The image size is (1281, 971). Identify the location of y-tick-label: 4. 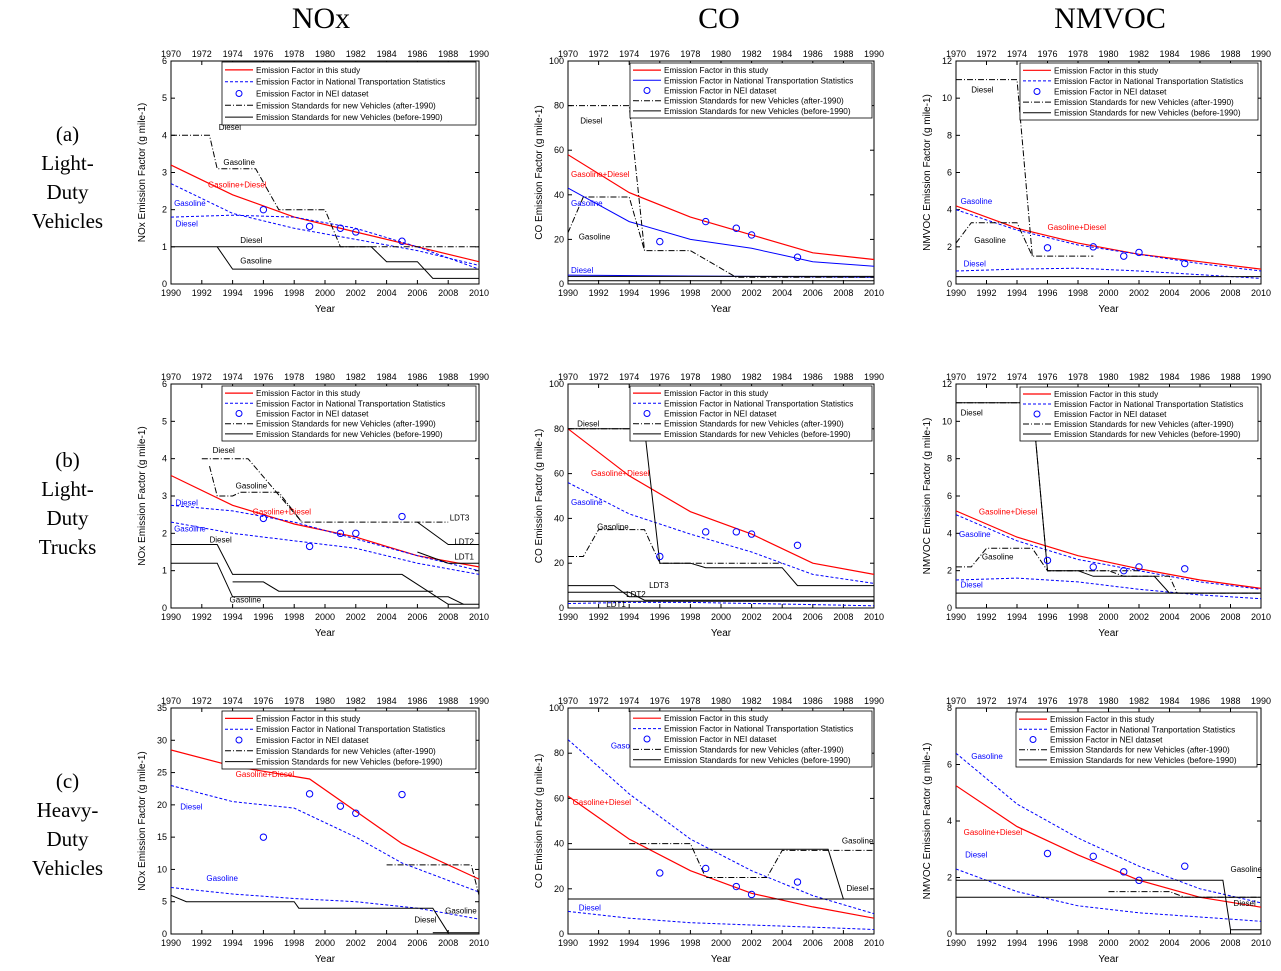
(164, 459).